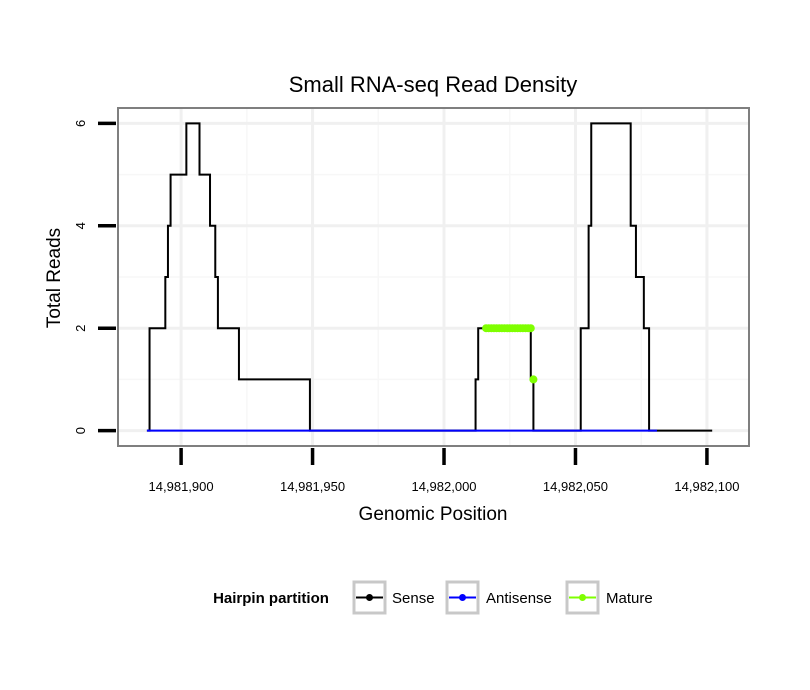 This screenshot has height=690, width=810. I want to click on legend-label-sense: Sense, so click(413, 598).